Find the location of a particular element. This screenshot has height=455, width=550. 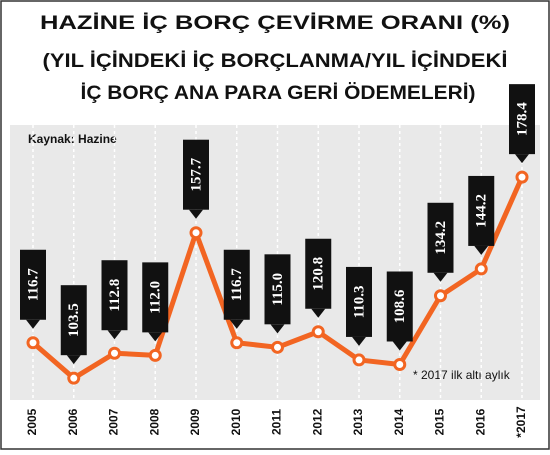

value-label: 108.6 is located at coordinates (399, 311).